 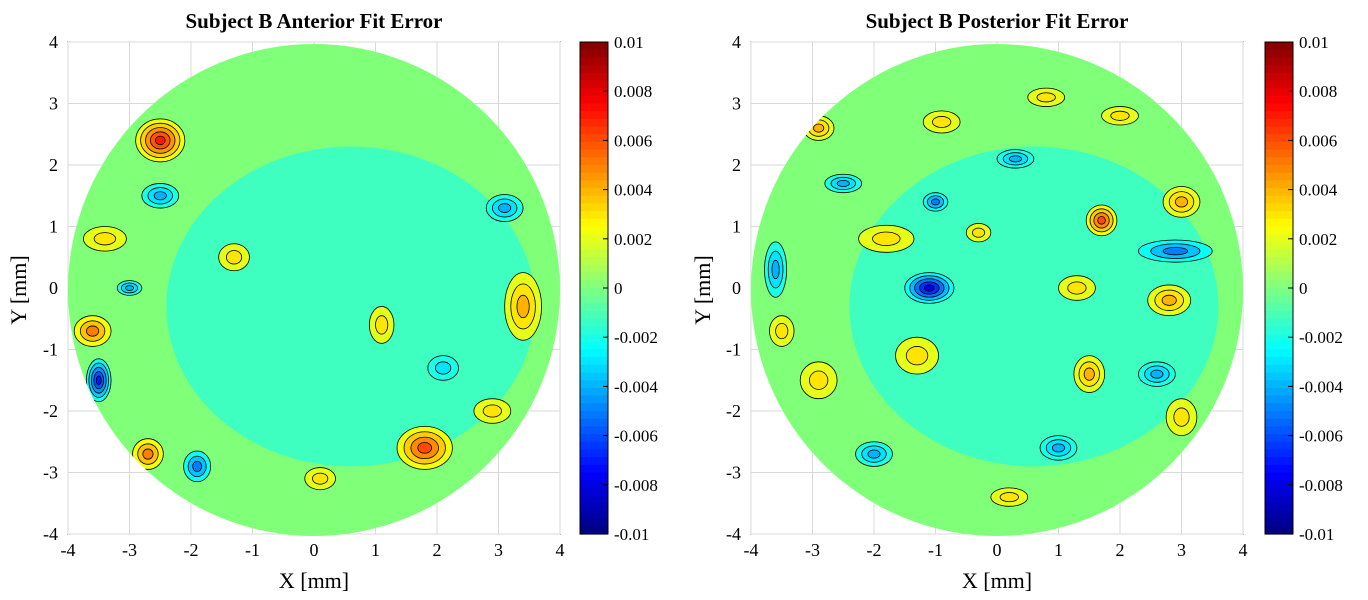 I want to click on x-tick-label: 1, so click(x=1058, y=550).